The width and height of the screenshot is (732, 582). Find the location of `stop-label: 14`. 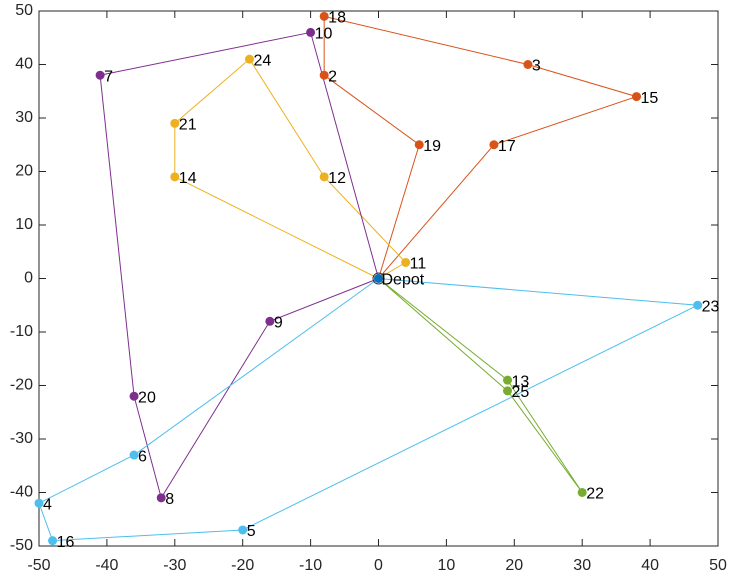

stop-label: 14 is located at coordinates (188, 178).